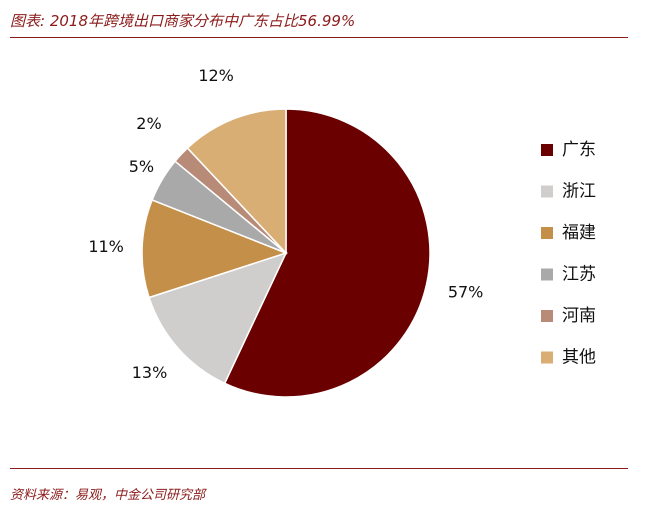 The image size is (649, 518). I want to click on legend-label-1: 广东, so click(579, 150).